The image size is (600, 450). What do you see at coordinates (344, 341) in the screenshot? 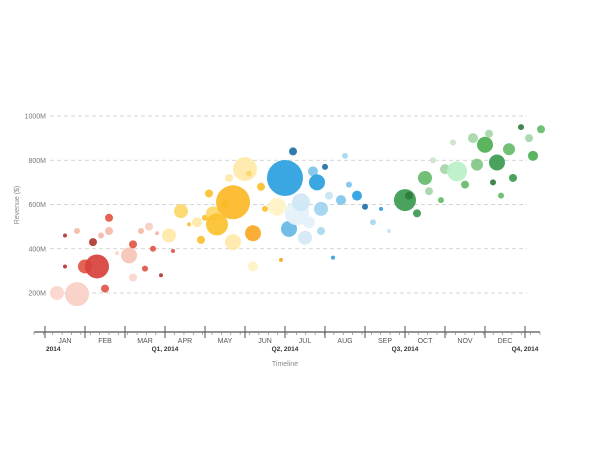
I see `x-tick-label: AUG` at bounding box center [344, 341].